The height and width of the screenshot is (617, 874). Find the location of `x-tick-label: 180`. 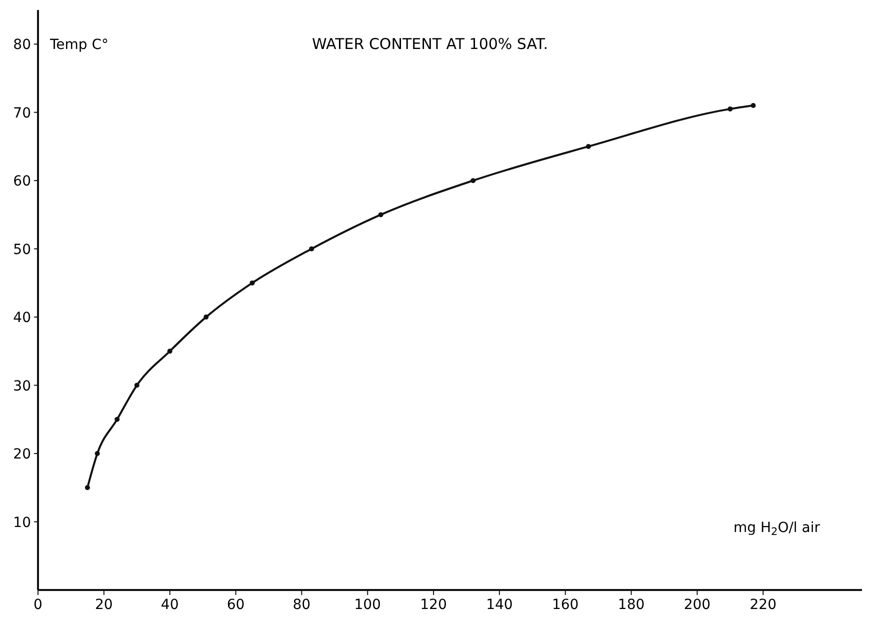

x-tick-label: 180 is located at coordinates (631, 605).